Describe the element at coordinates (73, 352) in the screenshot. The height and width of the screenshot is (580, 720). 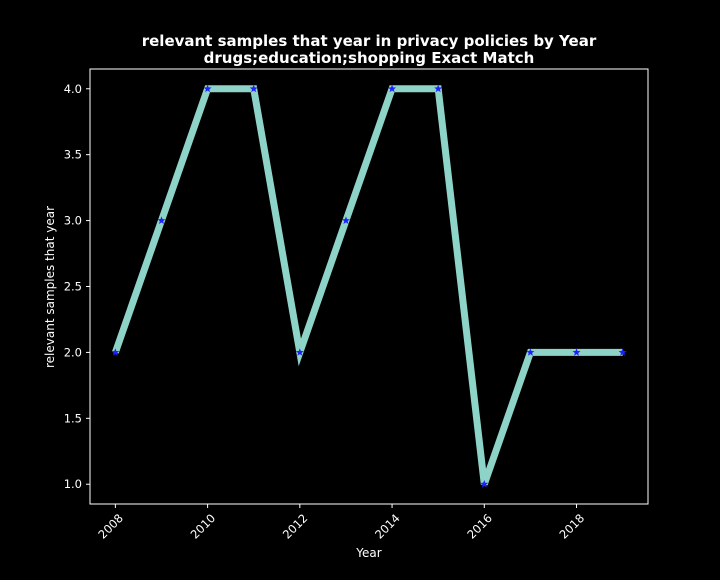
I see `y-tick-label: 2.0` at that location.